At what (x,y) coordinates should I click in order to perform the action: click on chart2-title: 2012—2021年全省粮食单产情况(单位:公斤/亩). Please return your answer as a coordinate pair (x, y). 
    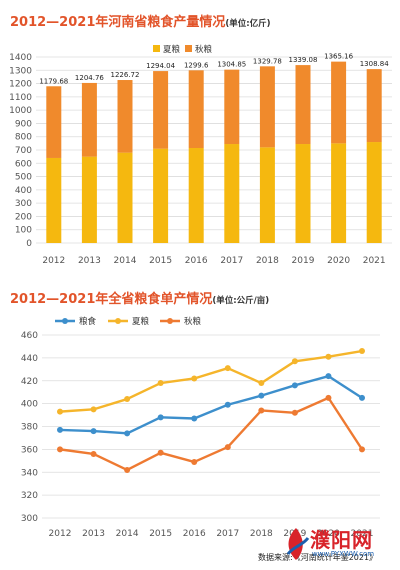
    Looking at the image, I should click on (139, 297).